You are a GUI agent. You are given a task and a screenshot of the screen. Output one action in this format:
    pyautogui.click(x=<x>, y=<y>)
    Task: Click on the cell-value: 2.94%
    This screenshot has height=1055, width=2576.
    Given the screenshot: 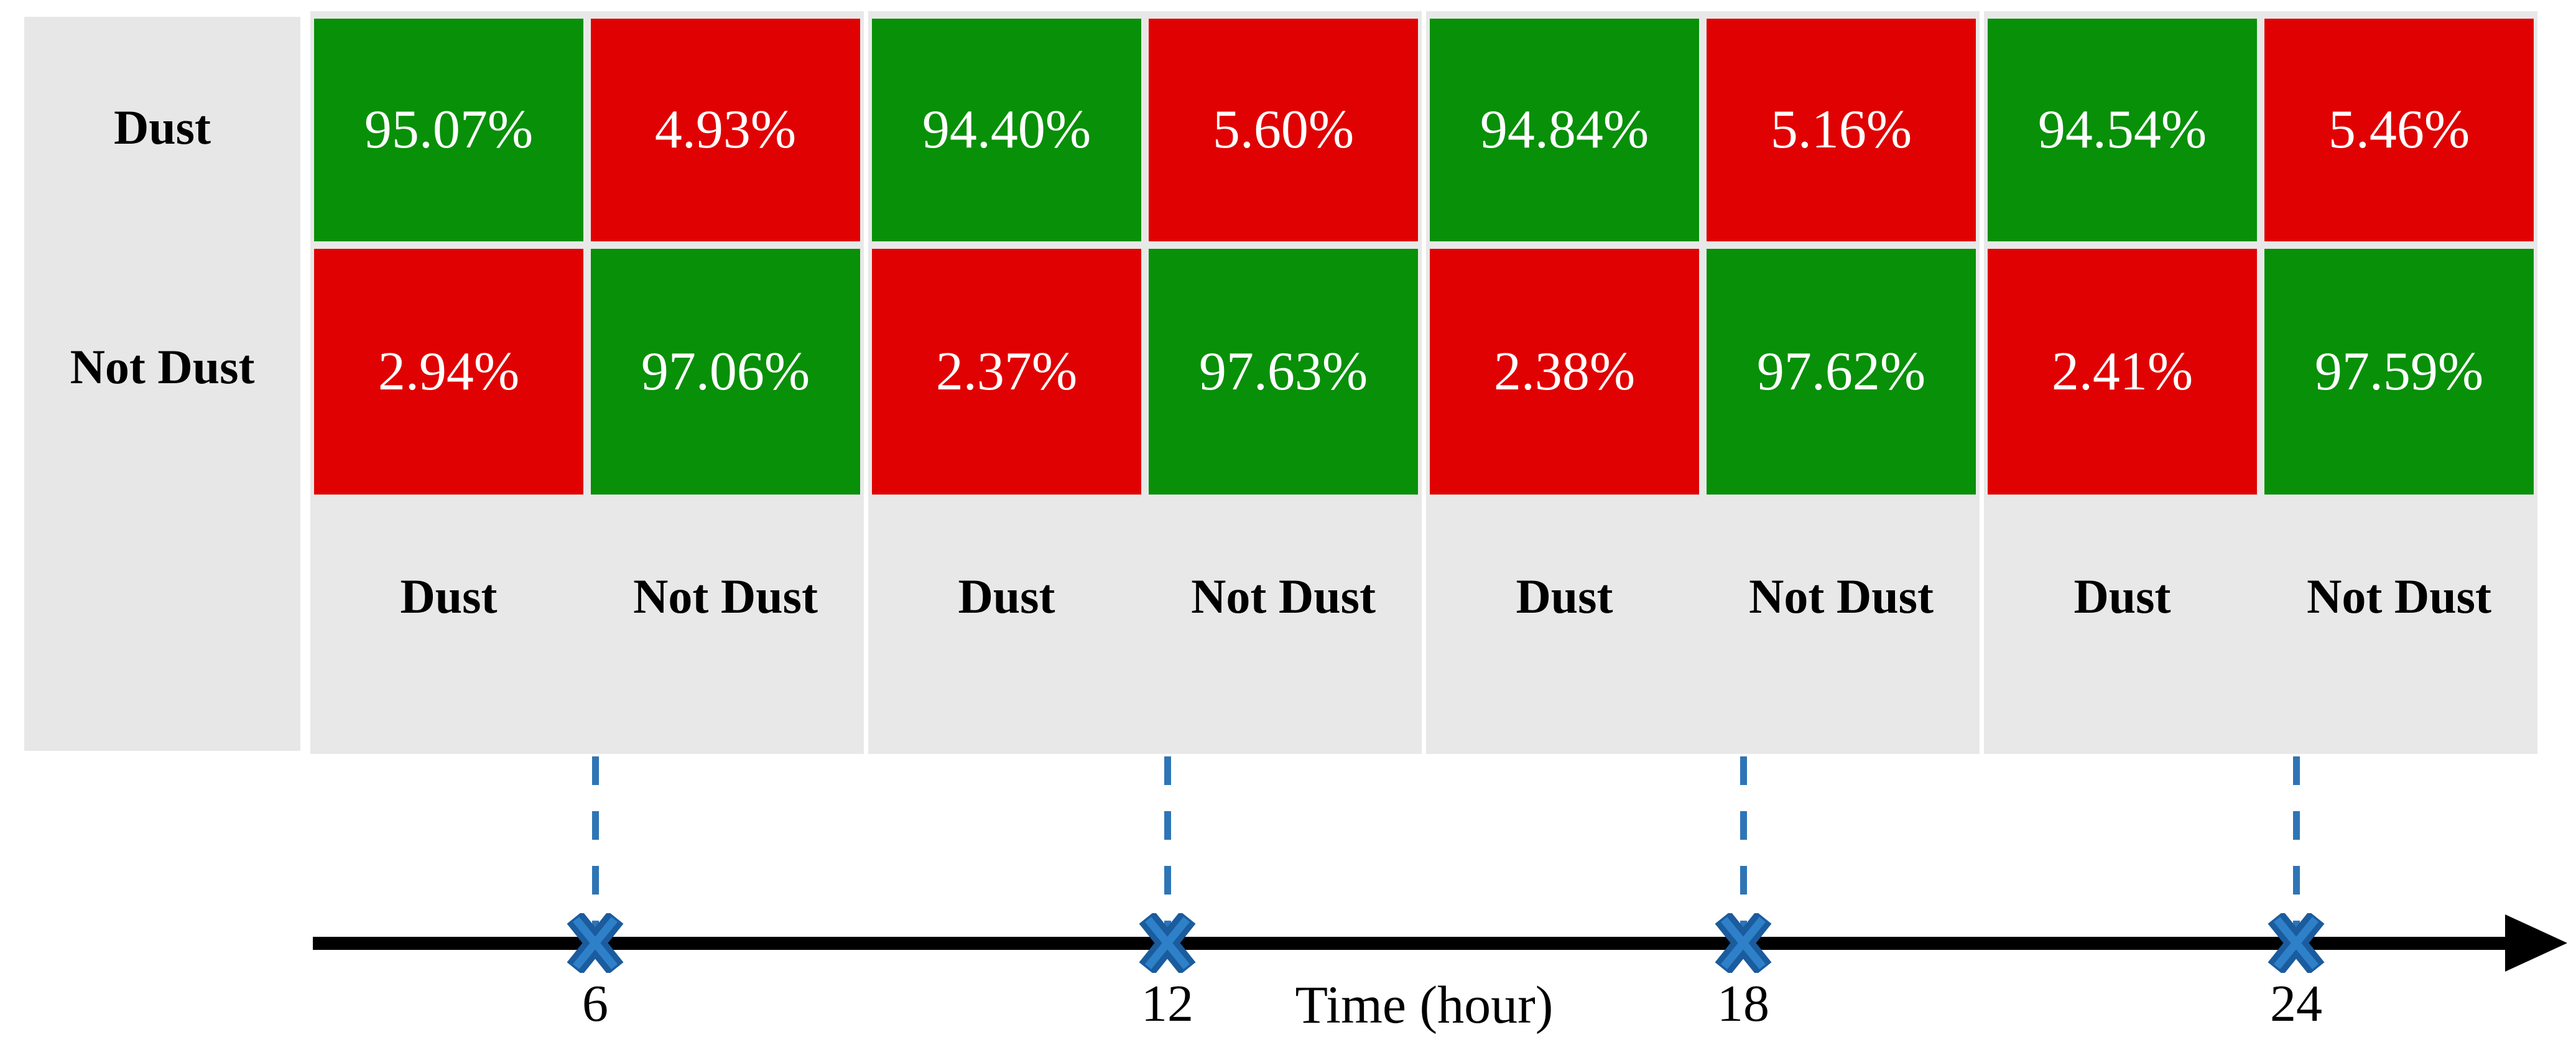 What is the action you would take?
    pyautogui.click(x=449, y=371)
    